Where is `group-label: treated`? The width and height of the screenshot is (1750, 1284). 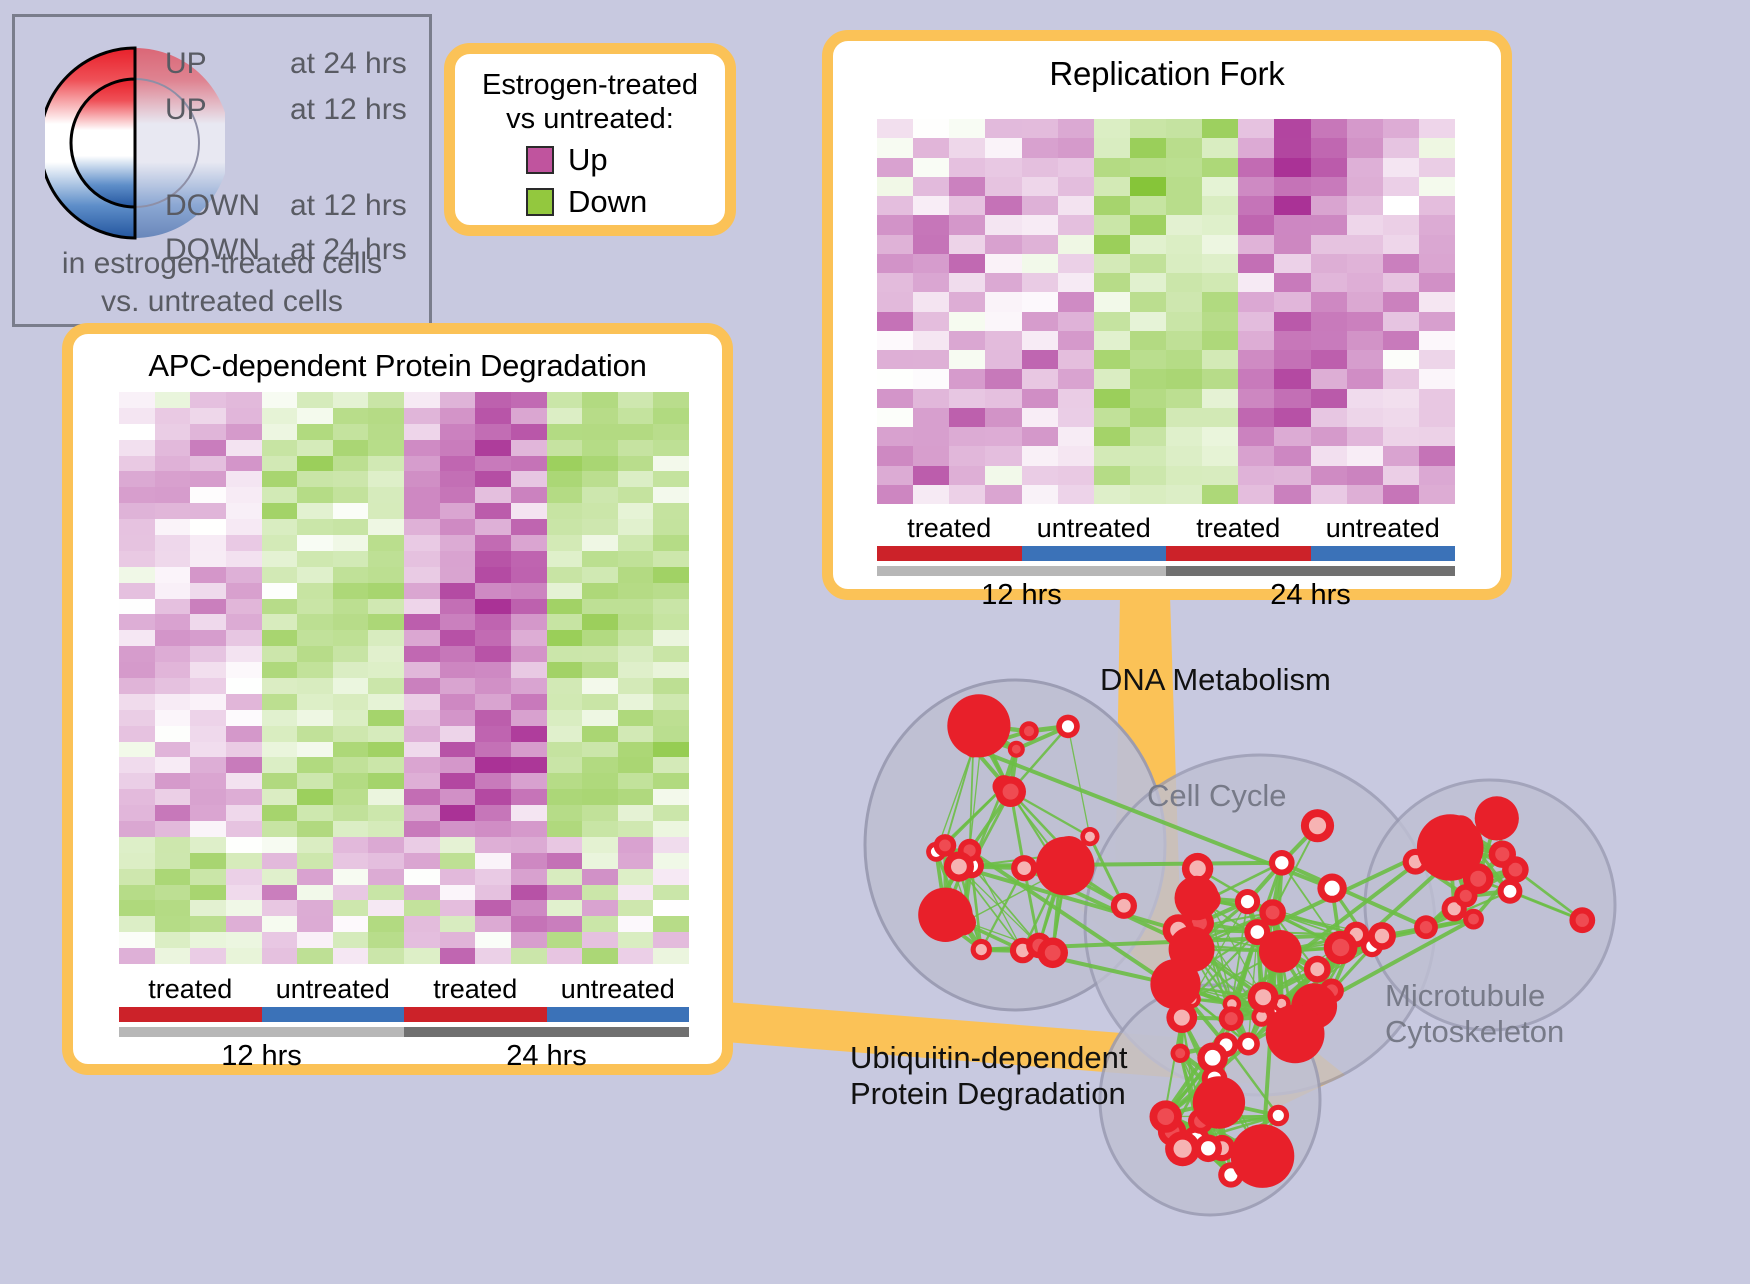
group-label: treated is located at coordinates (475, 989).